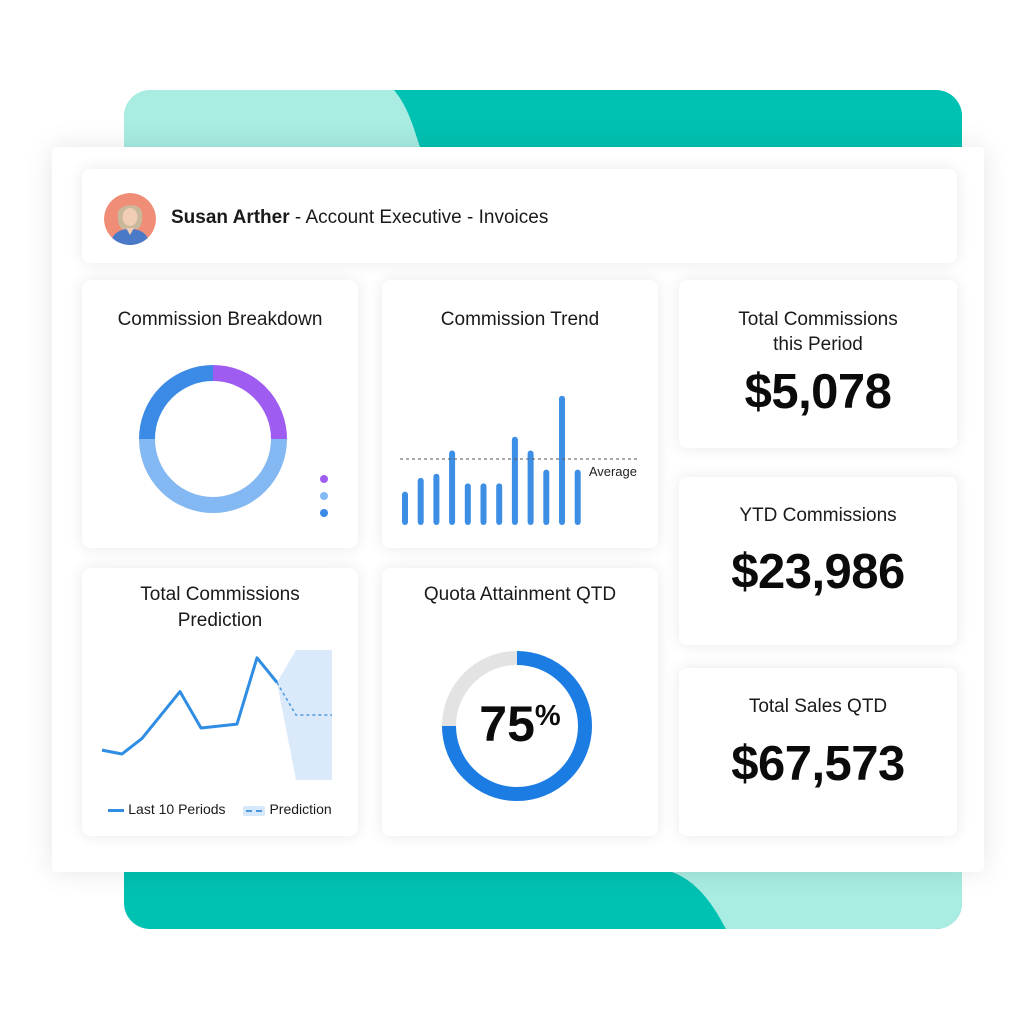 This screenshot has width=1024, height=1024. I want to click on breakdown-donut-chart, so click(220, 414).